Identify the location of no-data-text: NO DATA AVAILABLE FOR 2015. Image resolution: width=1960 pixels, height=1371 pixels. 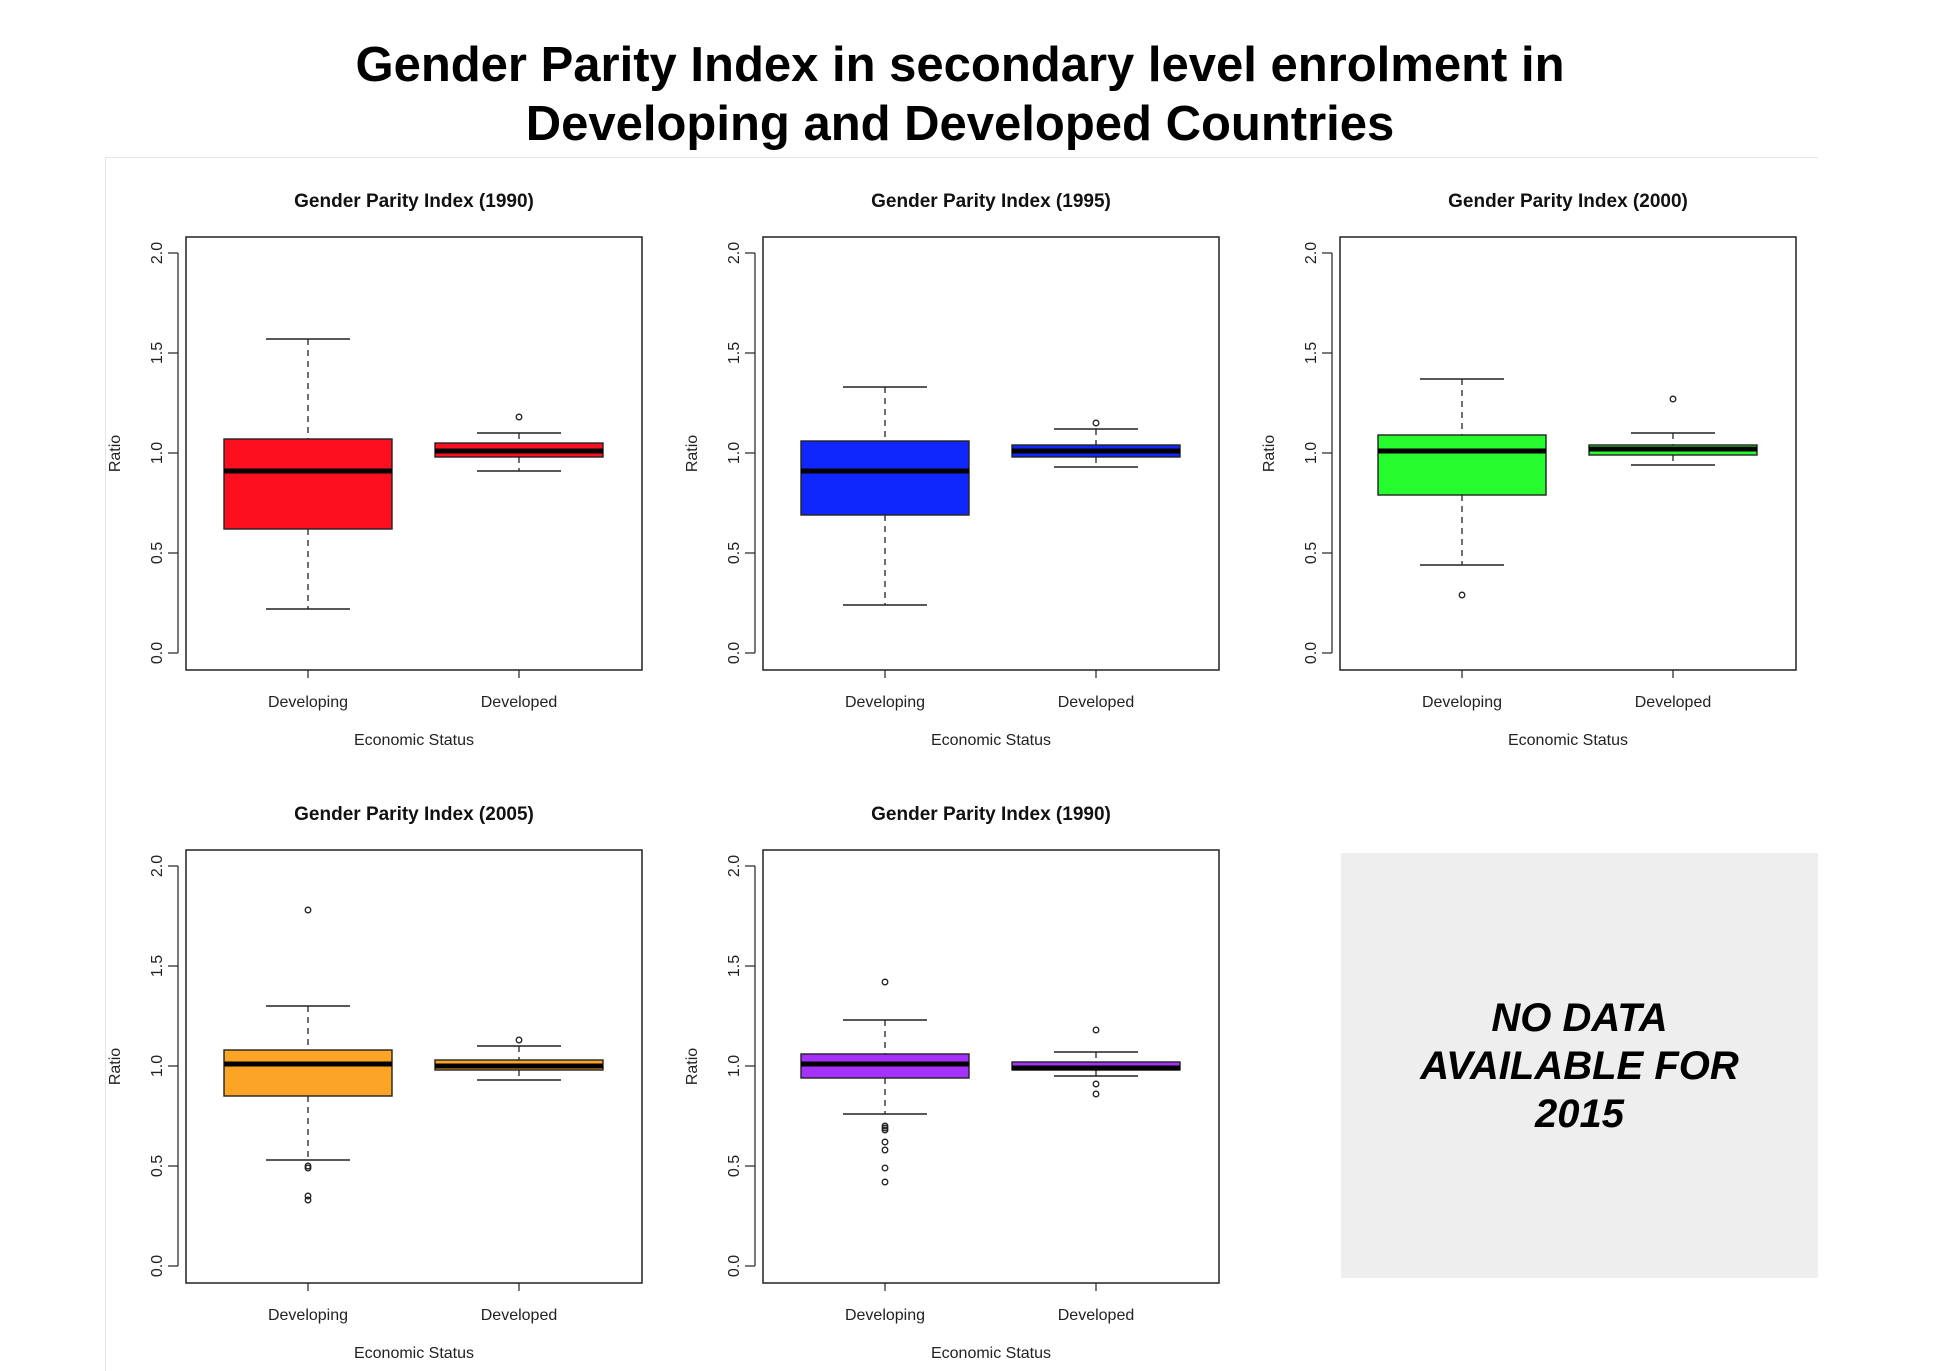
(1579, 1065).